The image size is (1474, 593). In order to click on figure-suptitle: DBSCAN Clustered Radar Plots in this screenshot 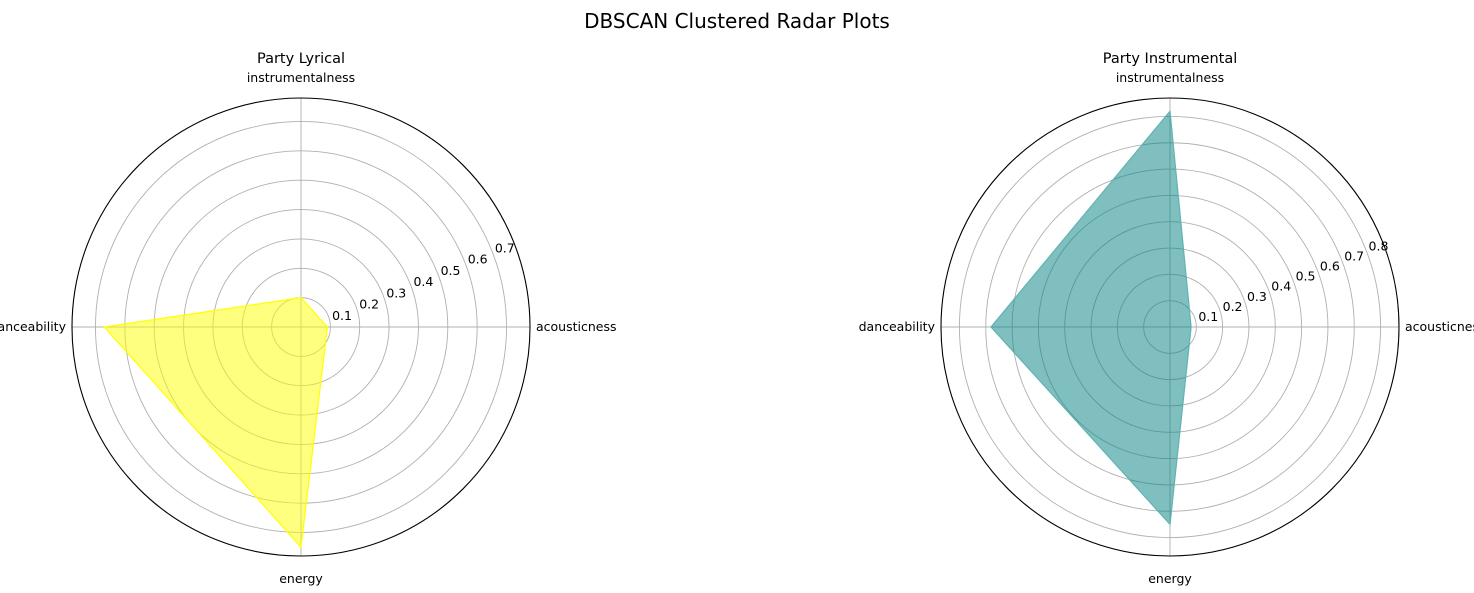, I will do `click(737, 21)`.